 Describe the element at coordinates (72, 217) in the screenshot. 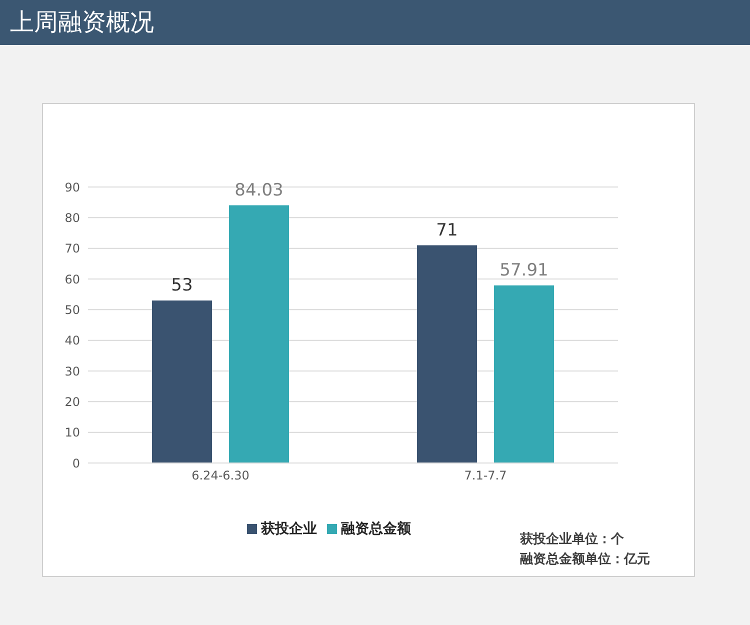

I see `y-tick-label: 80` at that location.